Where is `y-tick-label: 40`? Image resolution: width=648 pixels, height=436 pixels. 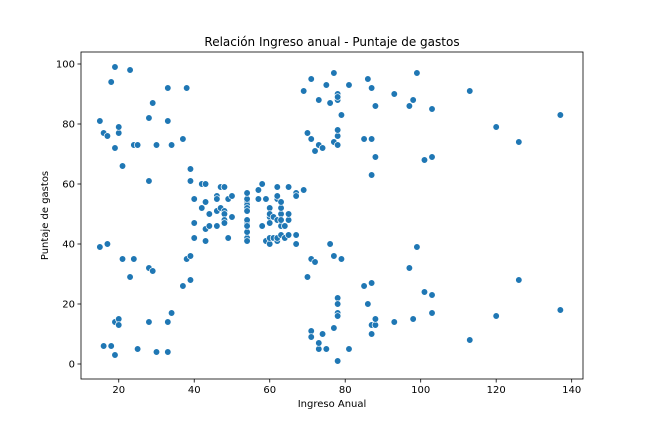 y-tick-label: 40 is located at coordinates (68, 245).